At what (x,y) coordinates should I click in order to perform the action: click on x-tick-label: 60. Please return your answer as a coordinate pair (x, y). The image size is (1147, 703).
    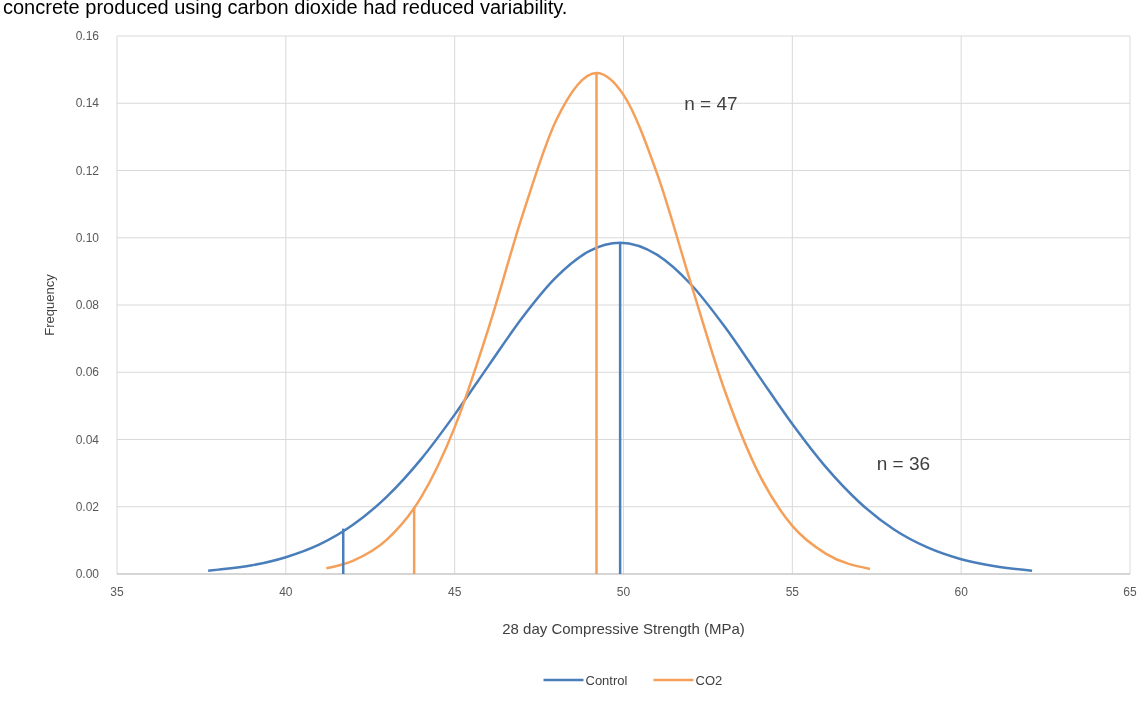
    Looking at the image, I should click on (961, 592).